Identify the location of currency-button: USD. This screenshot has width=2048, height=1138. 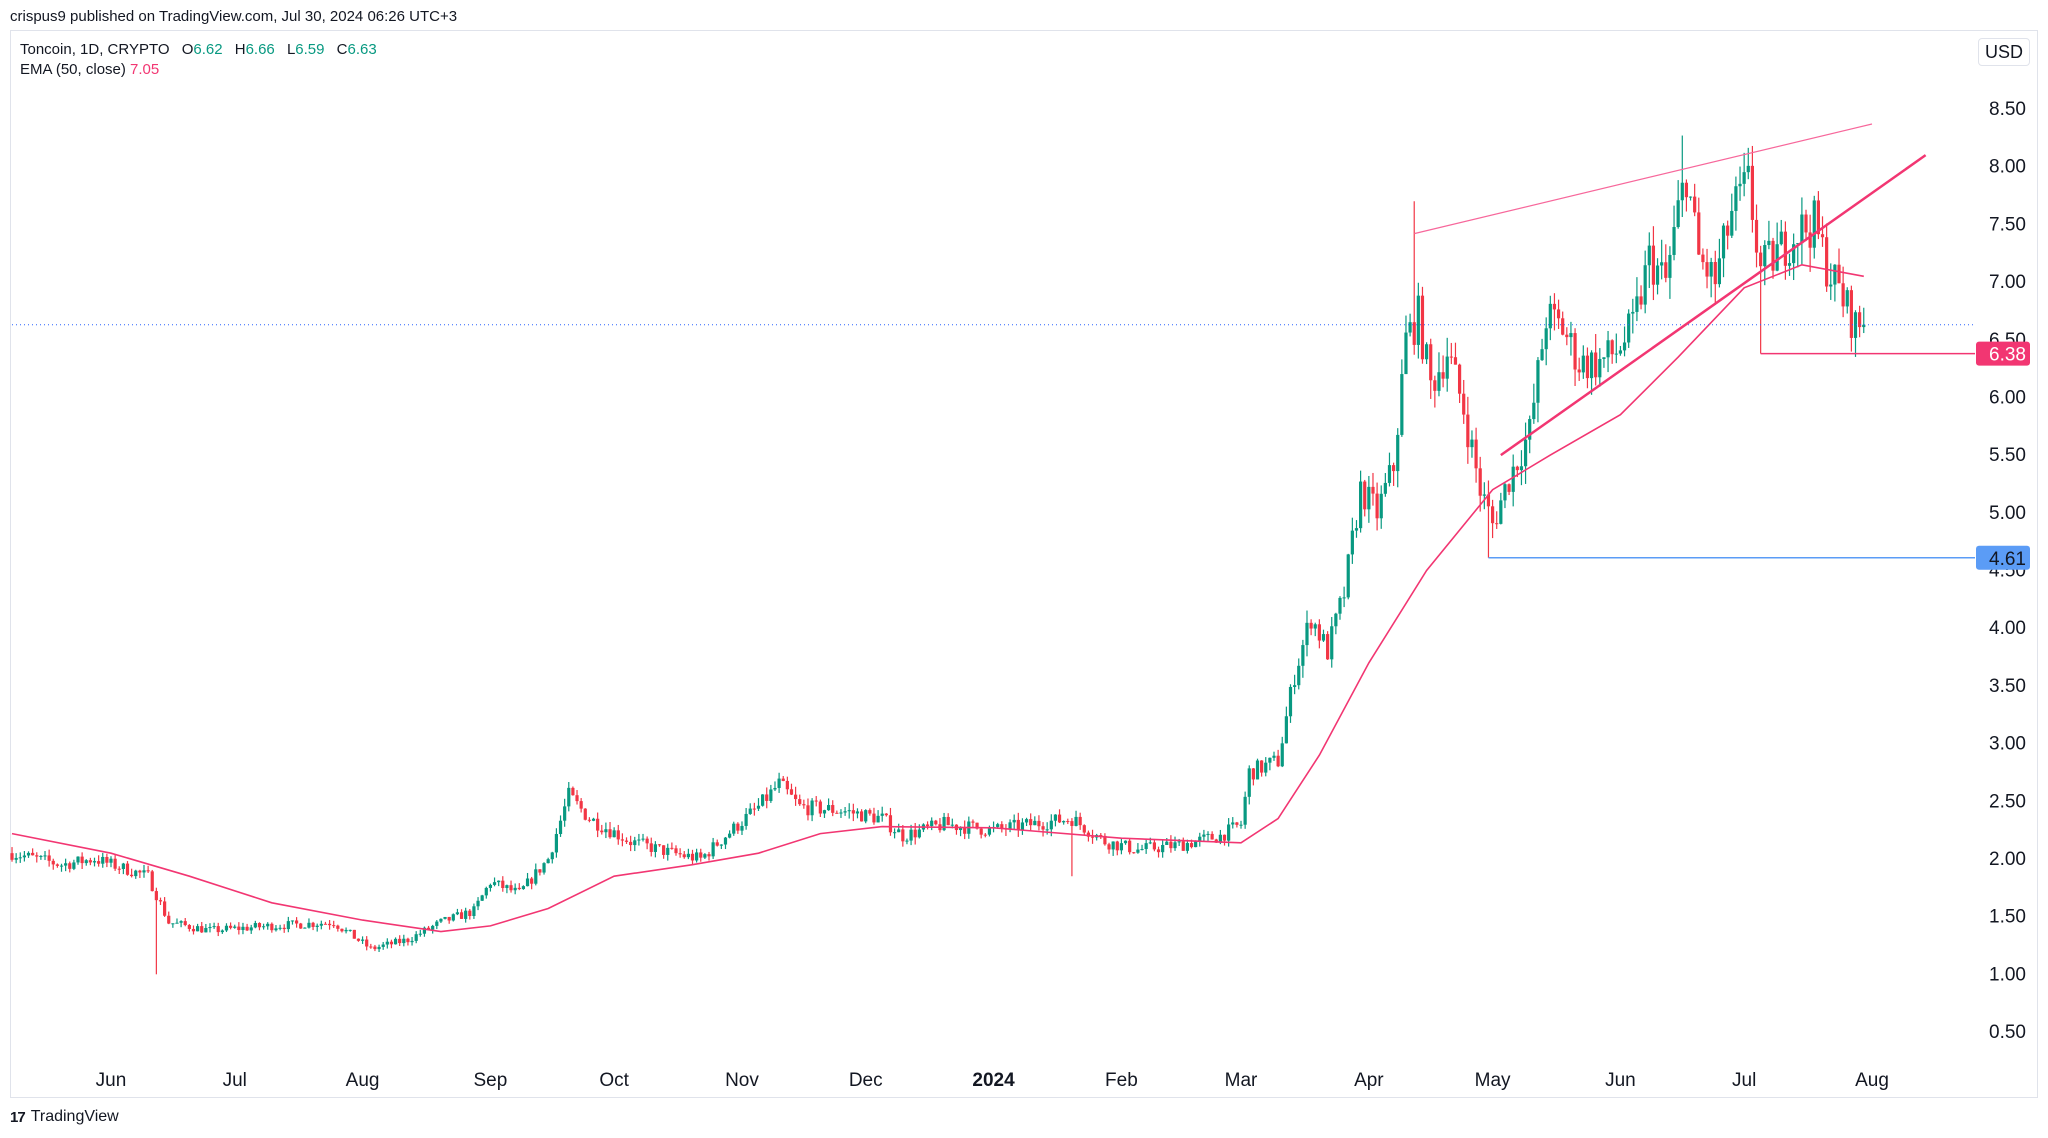
(2004, 52).